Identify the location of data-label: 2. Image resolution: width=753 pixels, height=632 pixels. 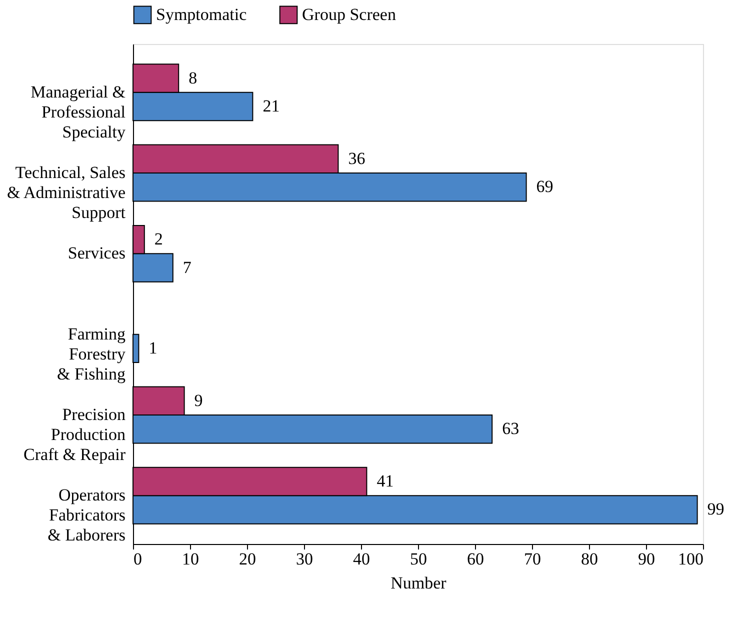
(158, 239).